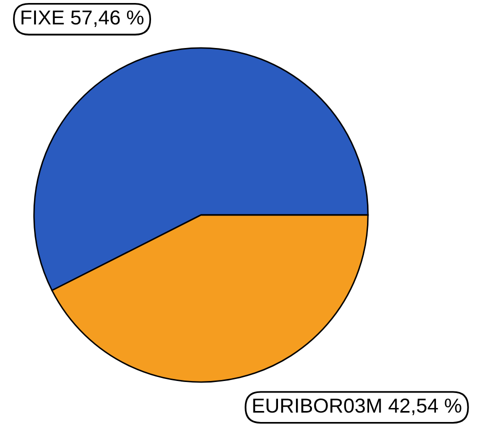 Image resolution: width=477 pixels, height=427 pixels. Describe the element at coordinates (83, 18) in the screenshot. I see `slice-label: FIXE 57,46 %` at that location.